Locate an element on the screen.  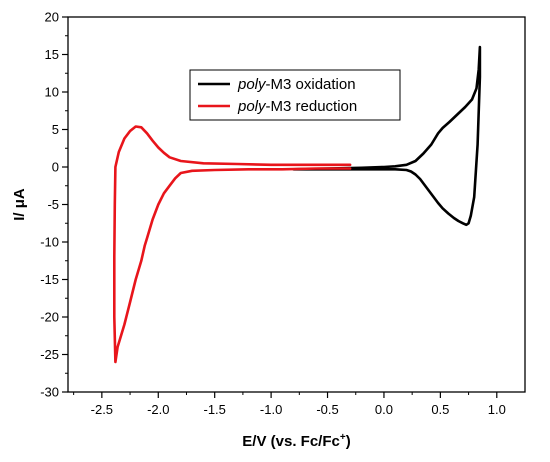
x-axis-title: E/V (vs. Fc/Fc+) is located at coordinates (296, 441).